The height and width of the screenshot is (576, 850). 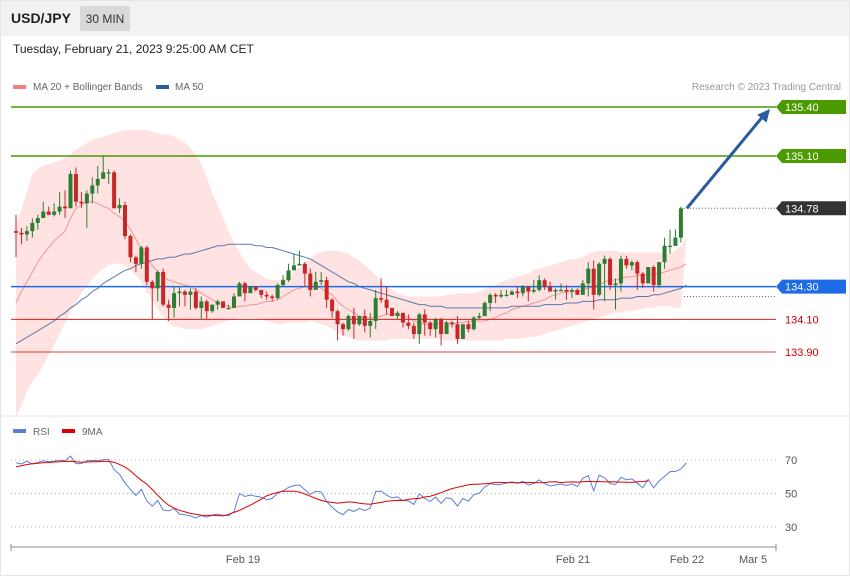 What do you see at coordinates (351, 294) in the screenshot?
I see `ma50-line` at bounding box center [351, 294].